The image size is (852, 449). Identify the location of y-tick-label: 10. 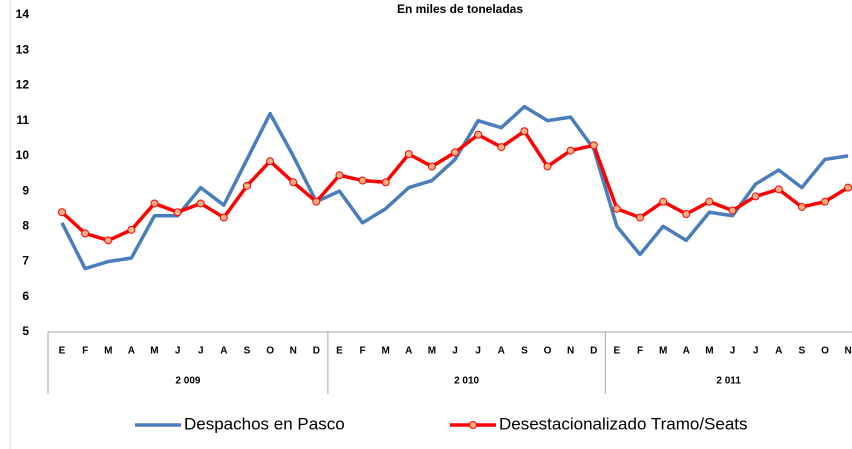
(23, 155).